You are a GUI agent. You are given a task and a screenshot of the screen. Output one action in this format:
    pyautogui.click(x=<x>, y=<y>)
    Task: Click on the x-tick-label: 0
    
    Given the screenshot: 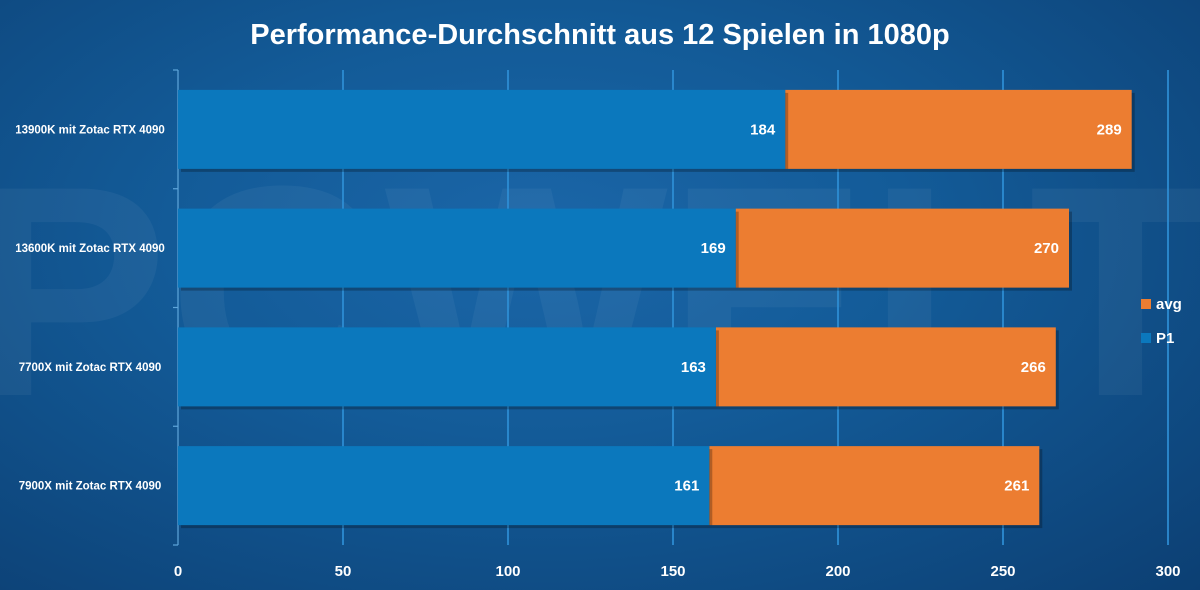 What is the action you would take?
    pyautogui.click(x=178, y=571)
    